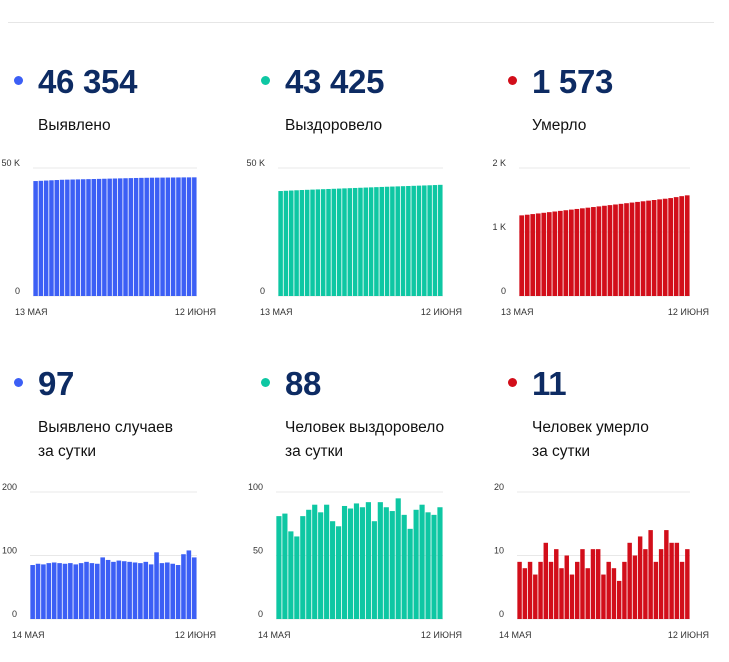 The width and height of the screenshot is (729, 662). What do you see at coordinates (31, 312) in the screenshot?
I see `x-start-label: 13 МАЯ` at bounding box center [31, 312].